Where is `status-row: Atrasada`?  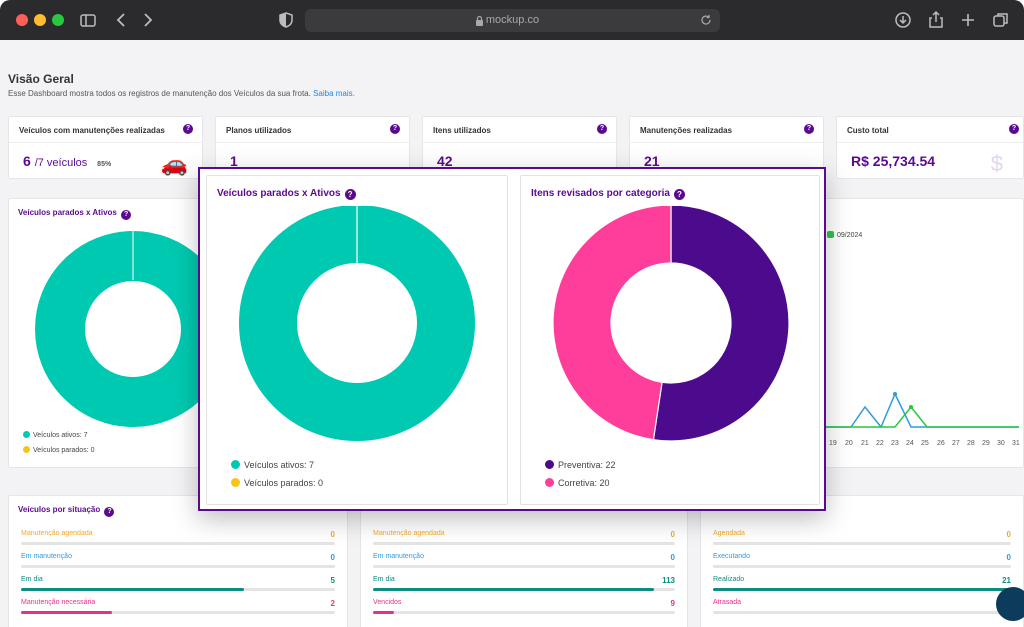
status-row: Atrasada is located at coordinates (862, 610).